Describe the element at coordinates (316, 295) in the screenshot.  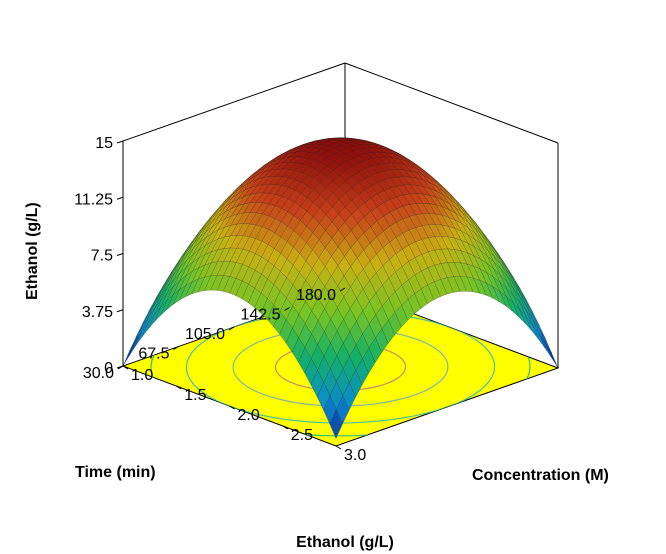
I see `y-tick-label: 180.0` at that location.